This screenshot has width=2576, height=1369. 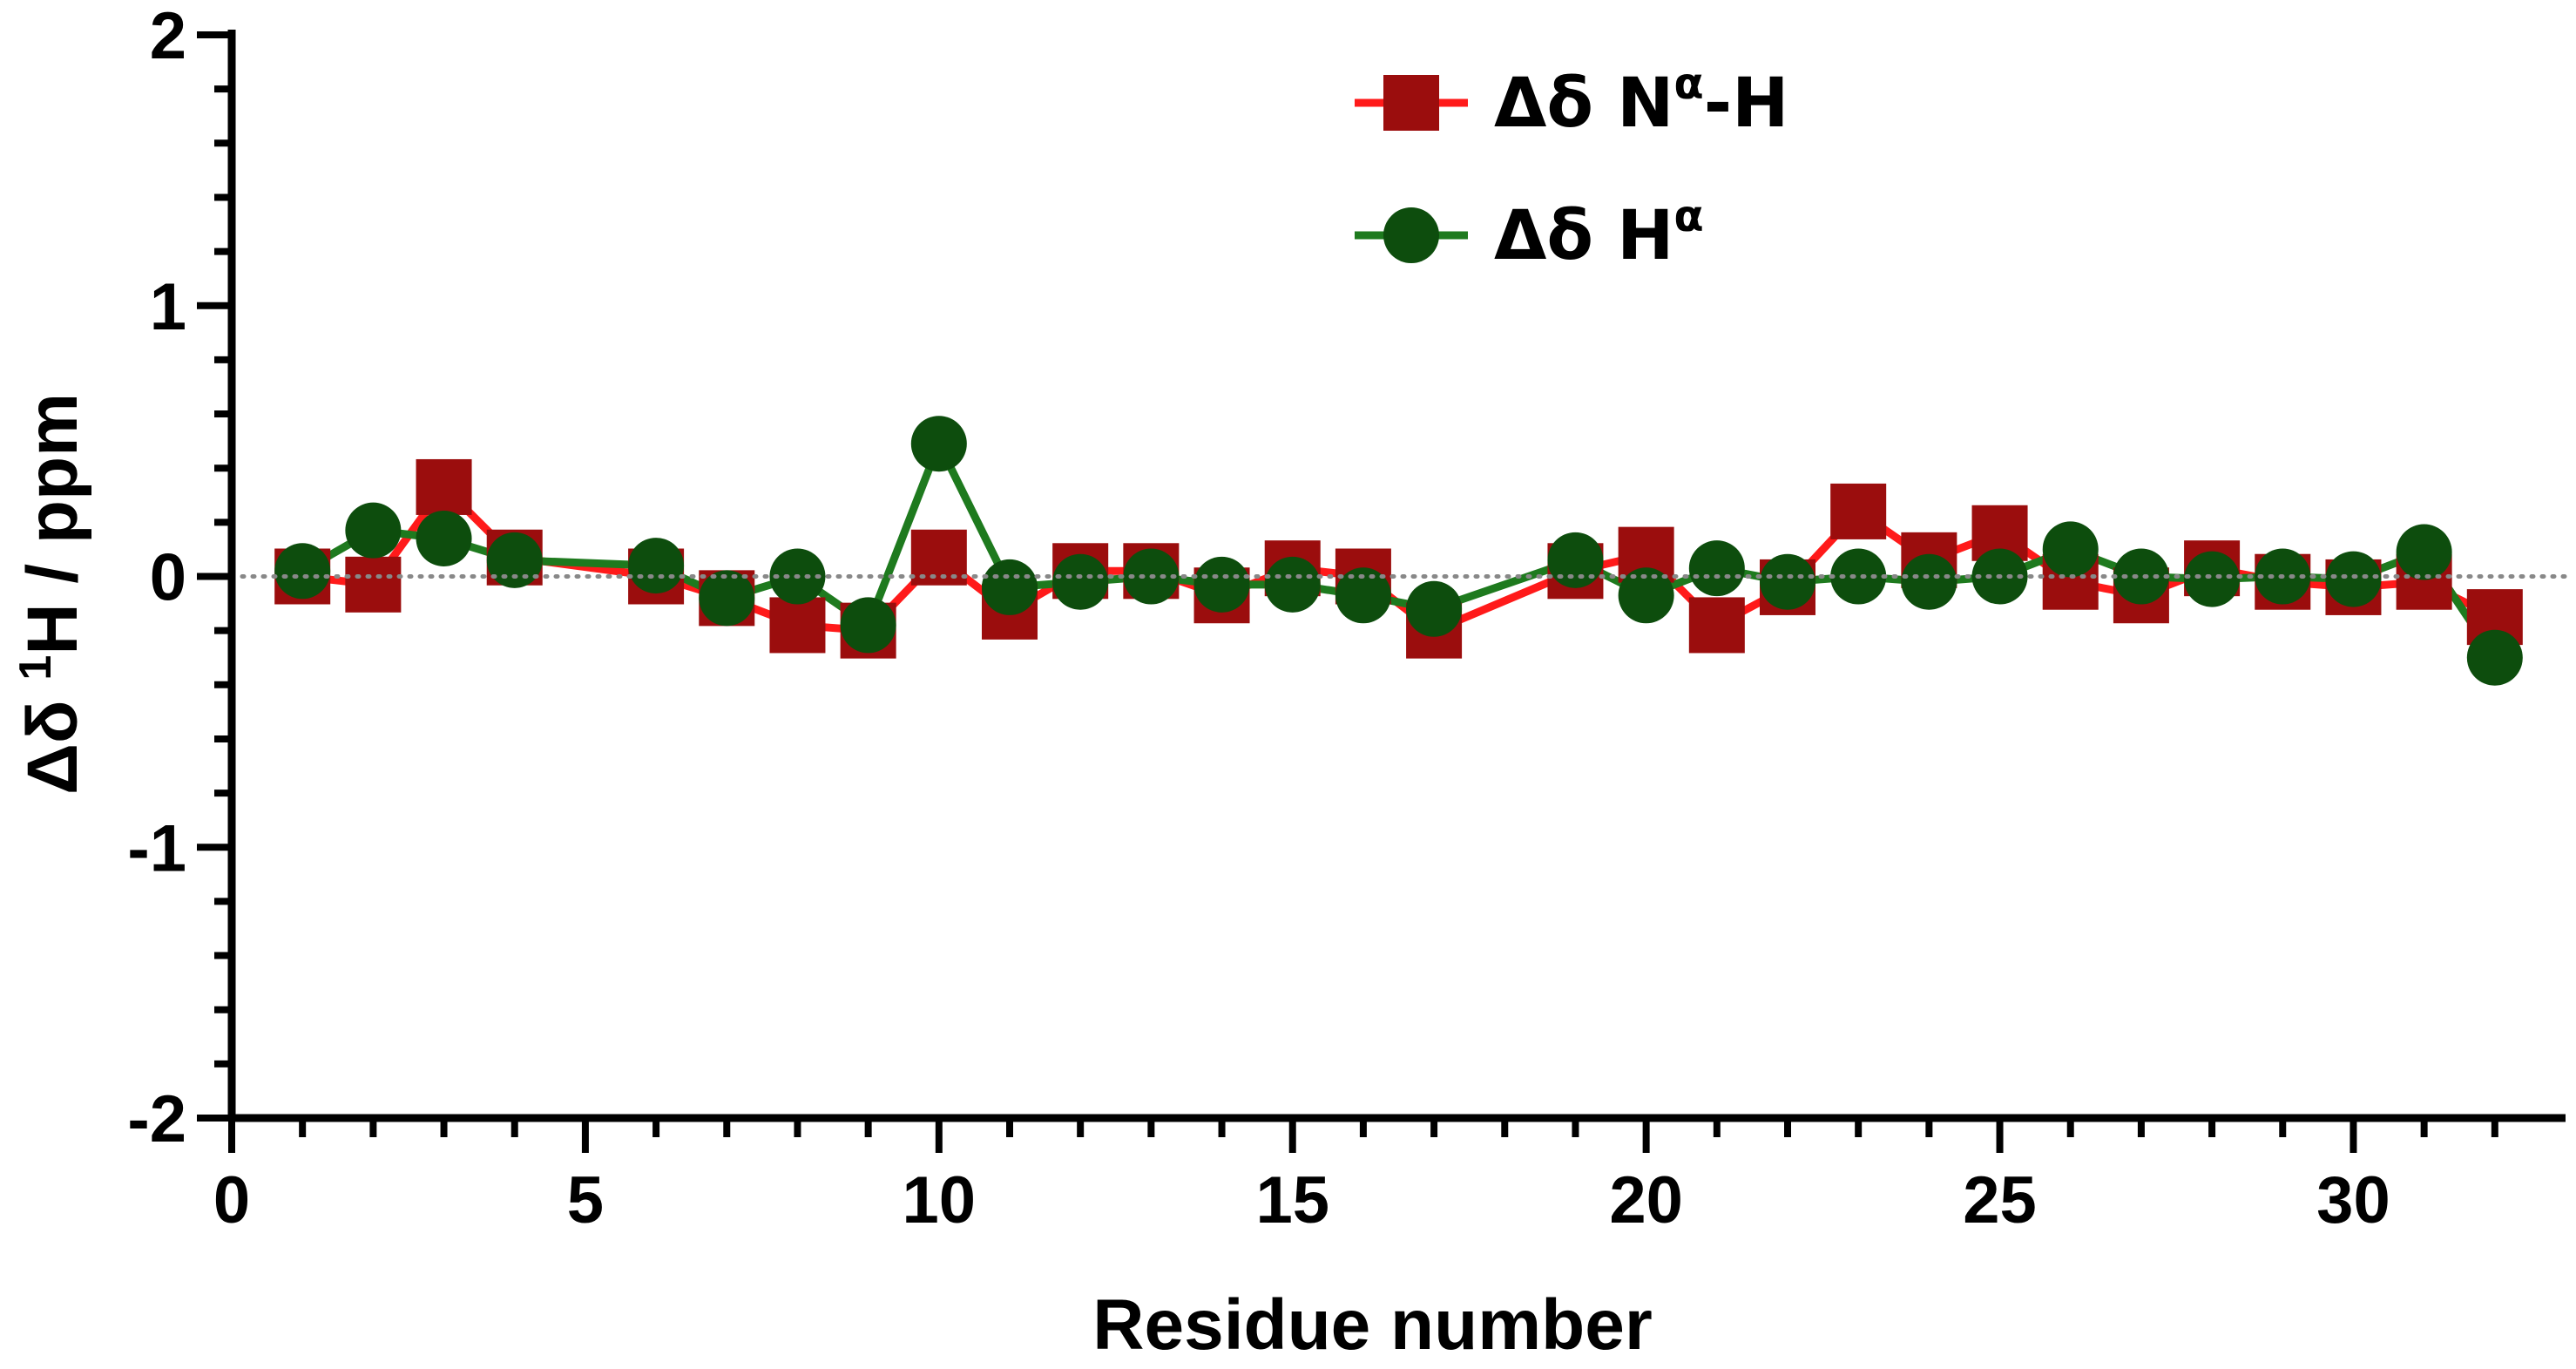 I want to click on y-tick-label: 2, so click(x=168, y=36).